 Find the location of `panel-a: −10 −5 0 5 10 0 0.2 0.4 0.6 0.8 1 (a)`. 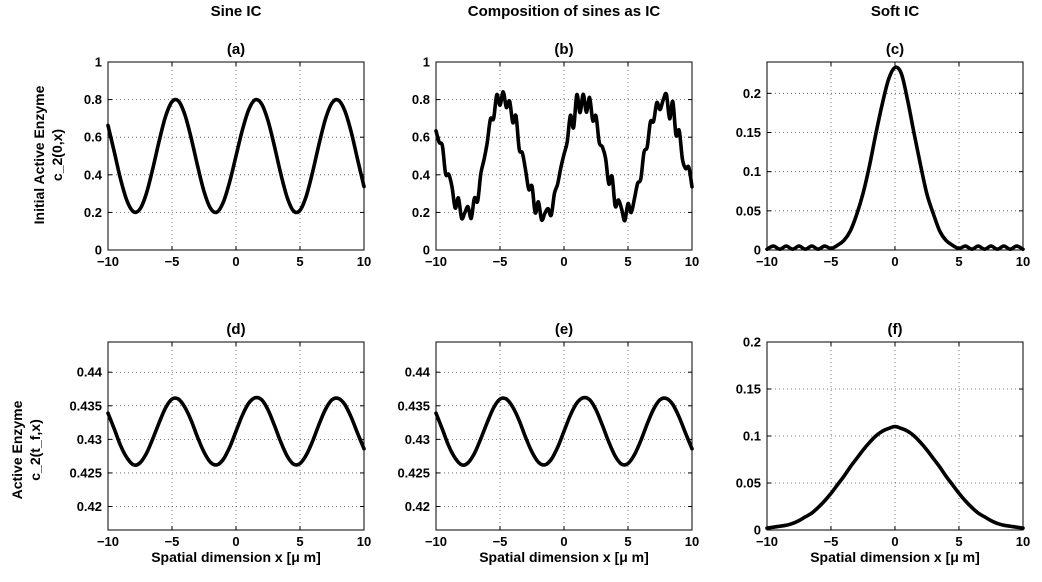

panel-a: −10 −5 0 5 10 0 0.2 0.4 0.6 0.8 1 (a) is located at coordinates (227, 155).